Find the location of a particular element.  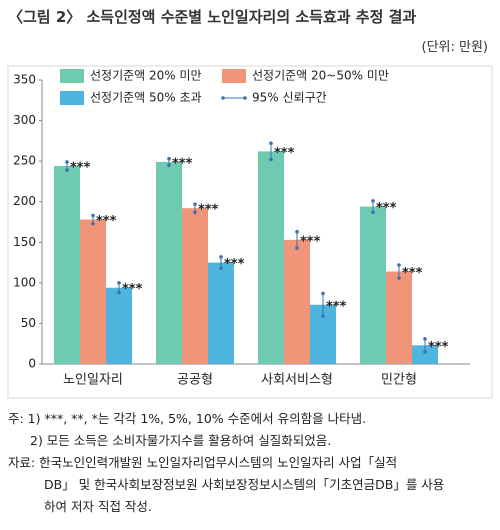

y-tick-label: 0 is located at coordinates (32, 364).